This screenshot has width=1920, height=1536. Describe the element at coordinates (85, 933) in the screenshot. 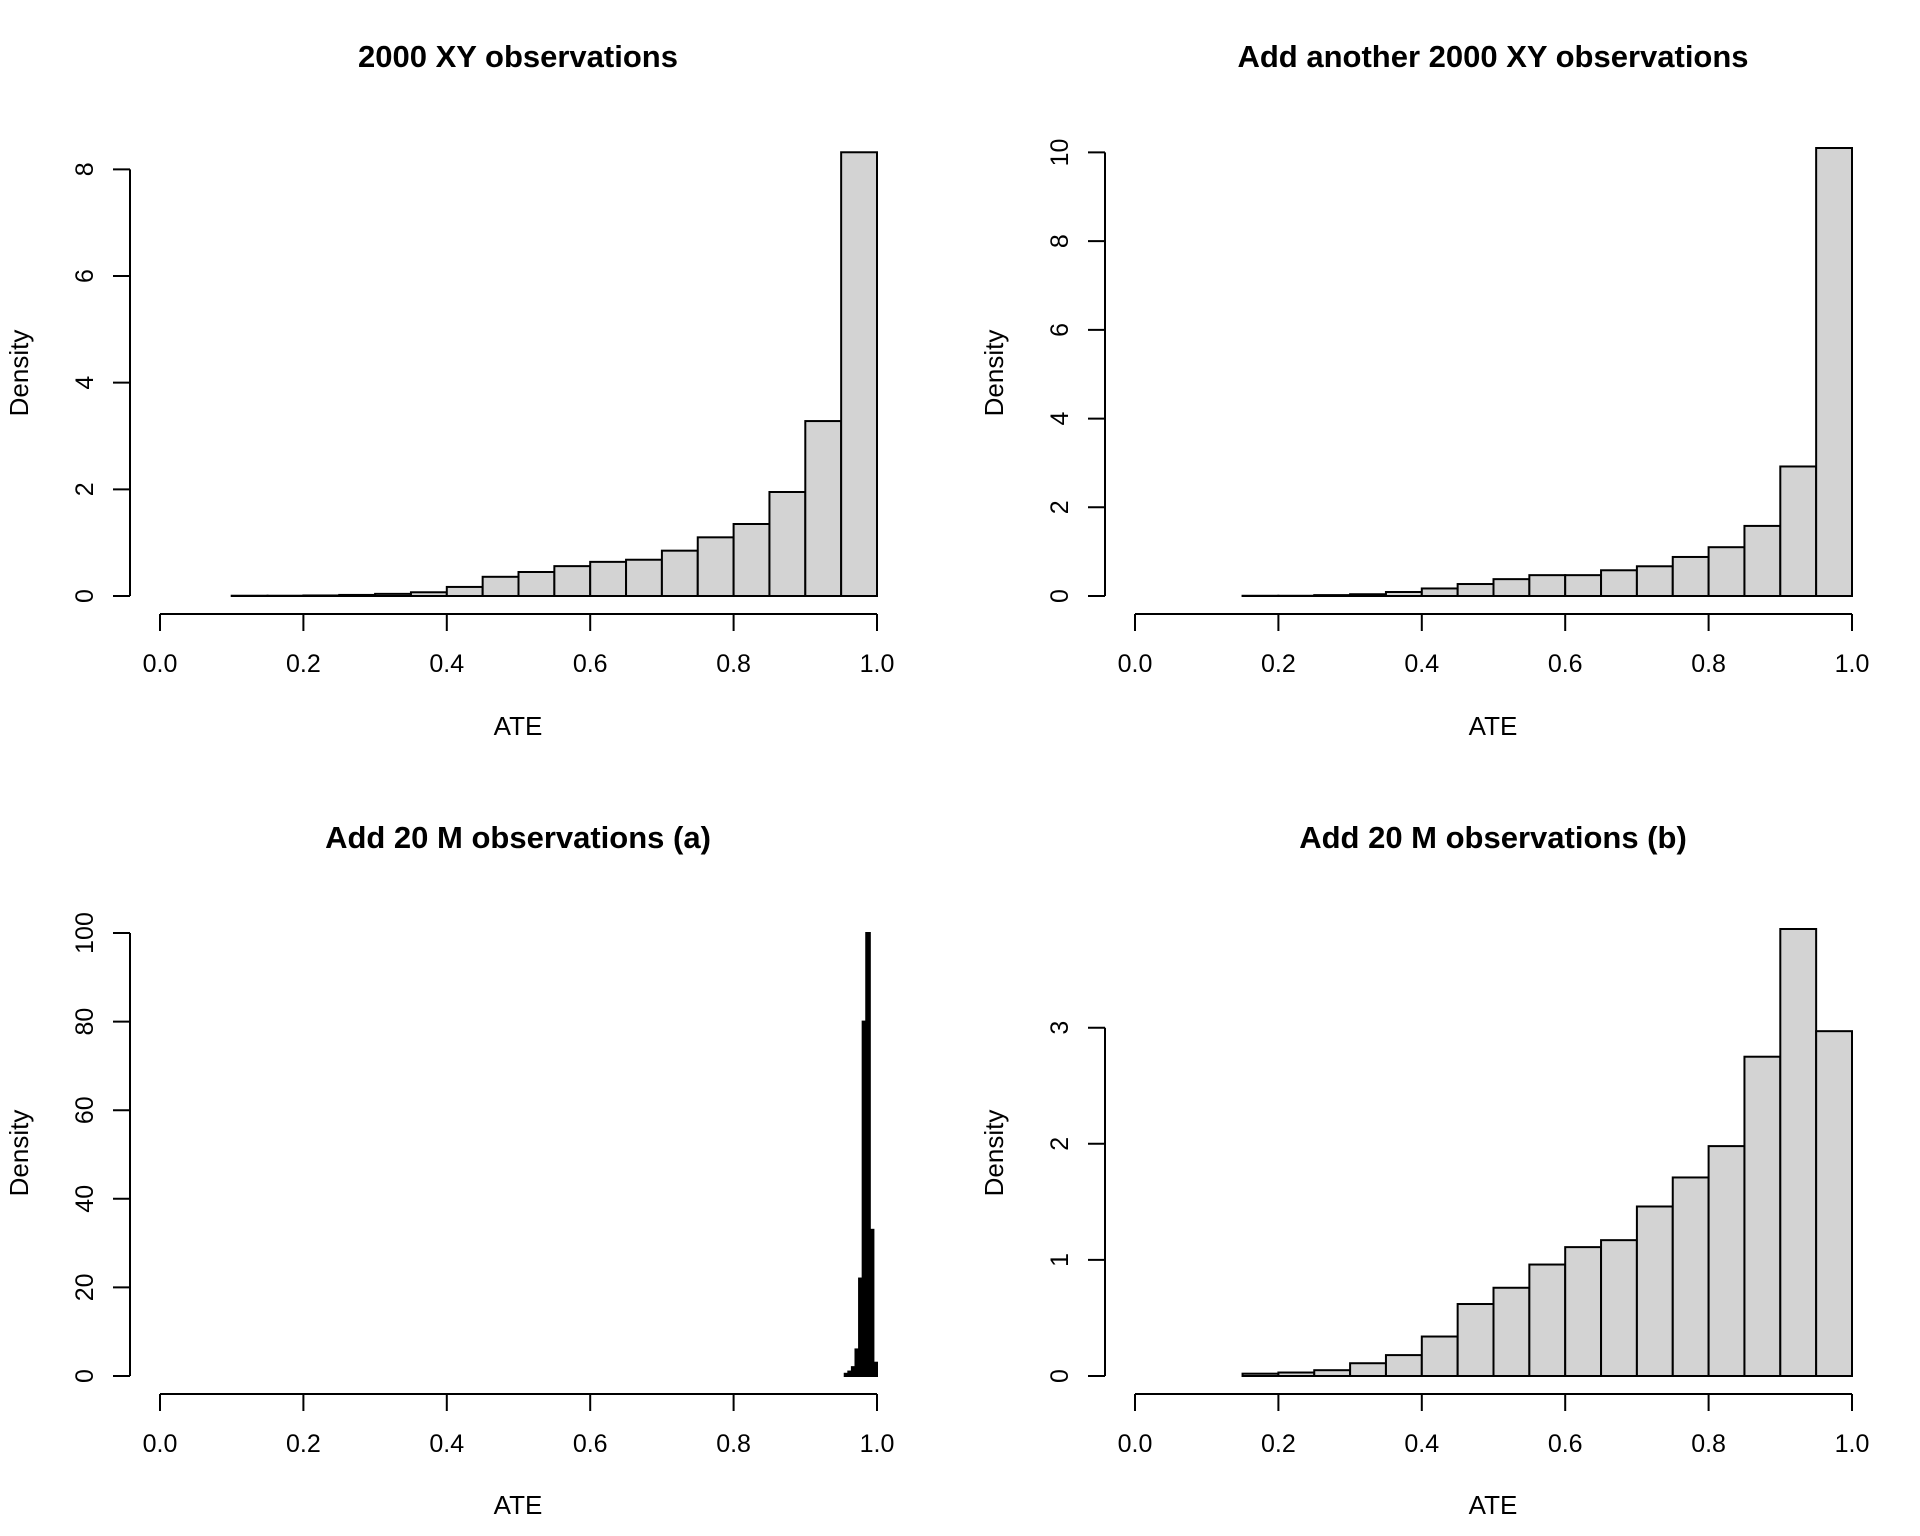

I see `y-tick-label: 100` at that location.